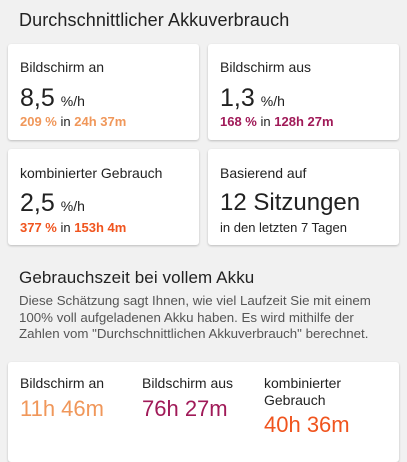  I want to click on combined-detail: 377 % in 153h 4m, so click(73, 227).